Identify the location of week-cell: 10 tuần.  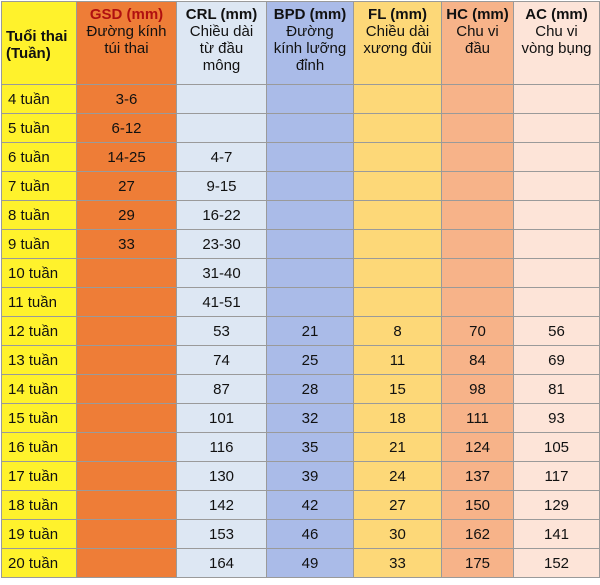
(39, 273).